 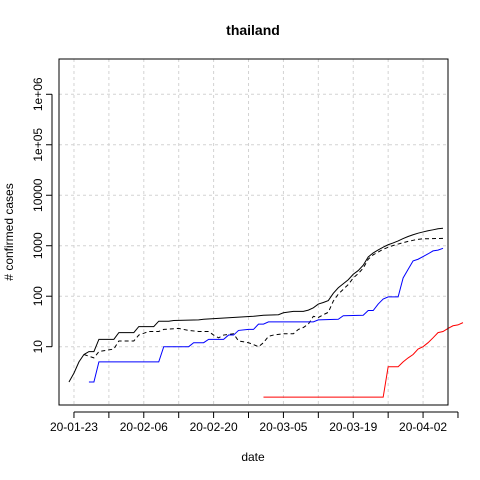 I want to click on y-tick-label: 1000, so click(x=38, y=245).